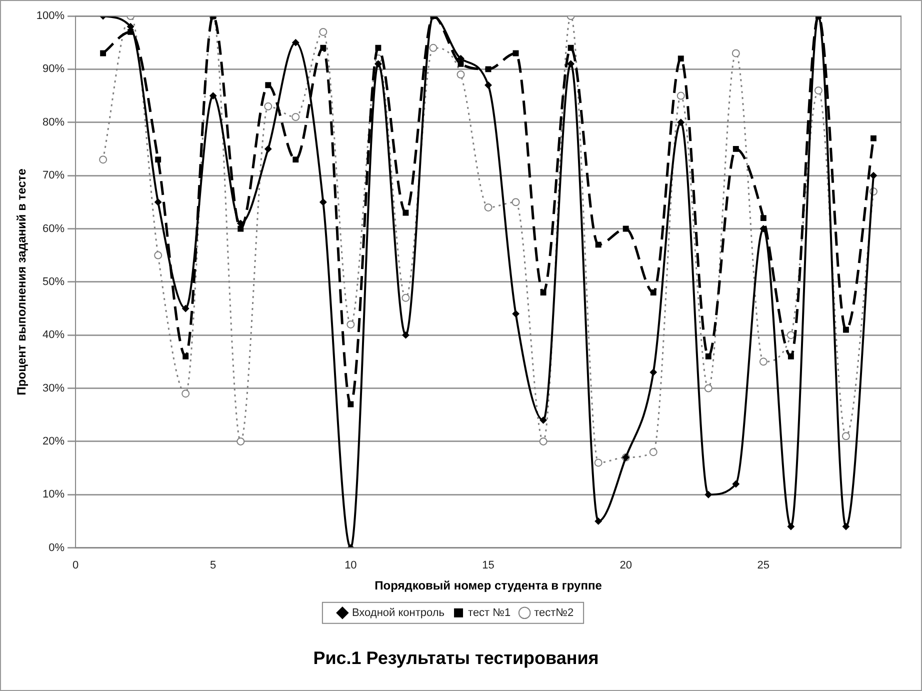 The height and width of the screenshot is (691, 922). What do you see at coordinates (53, 441) in the screenshot?
I see `y-tick-label: 20%` at bounding box center [53, 441].